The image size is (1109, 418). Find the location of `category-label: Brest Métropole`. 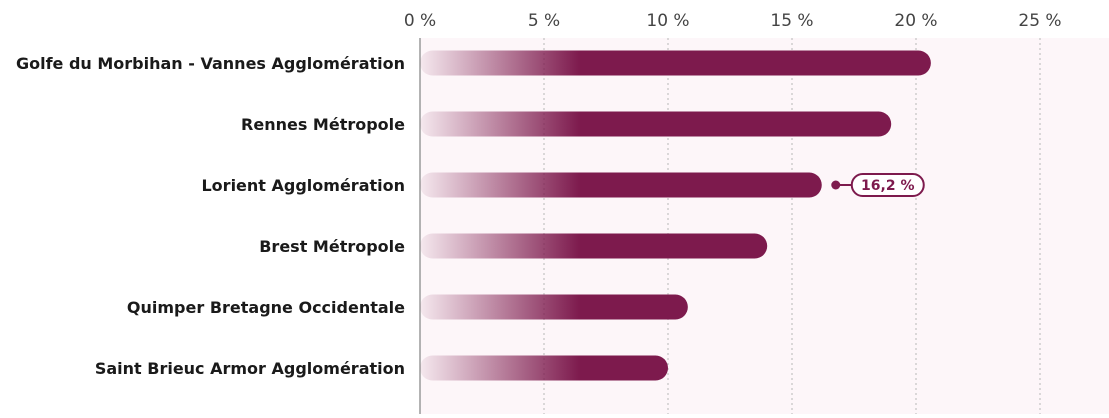

category-label: Brest Métropole is located at coordinates (332, 246).